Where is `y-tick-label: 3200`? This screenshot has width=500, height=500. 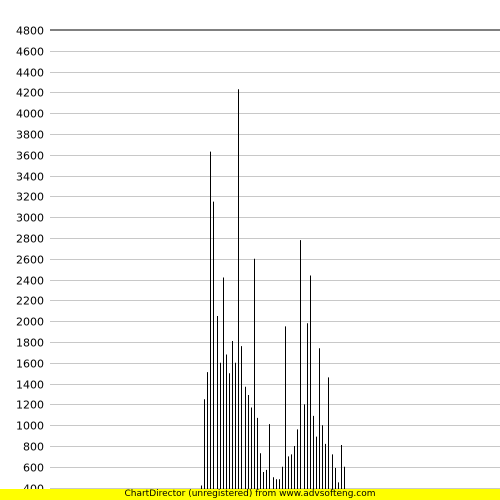 y-tick-label: 3200 is located at coordinates (30, 197).